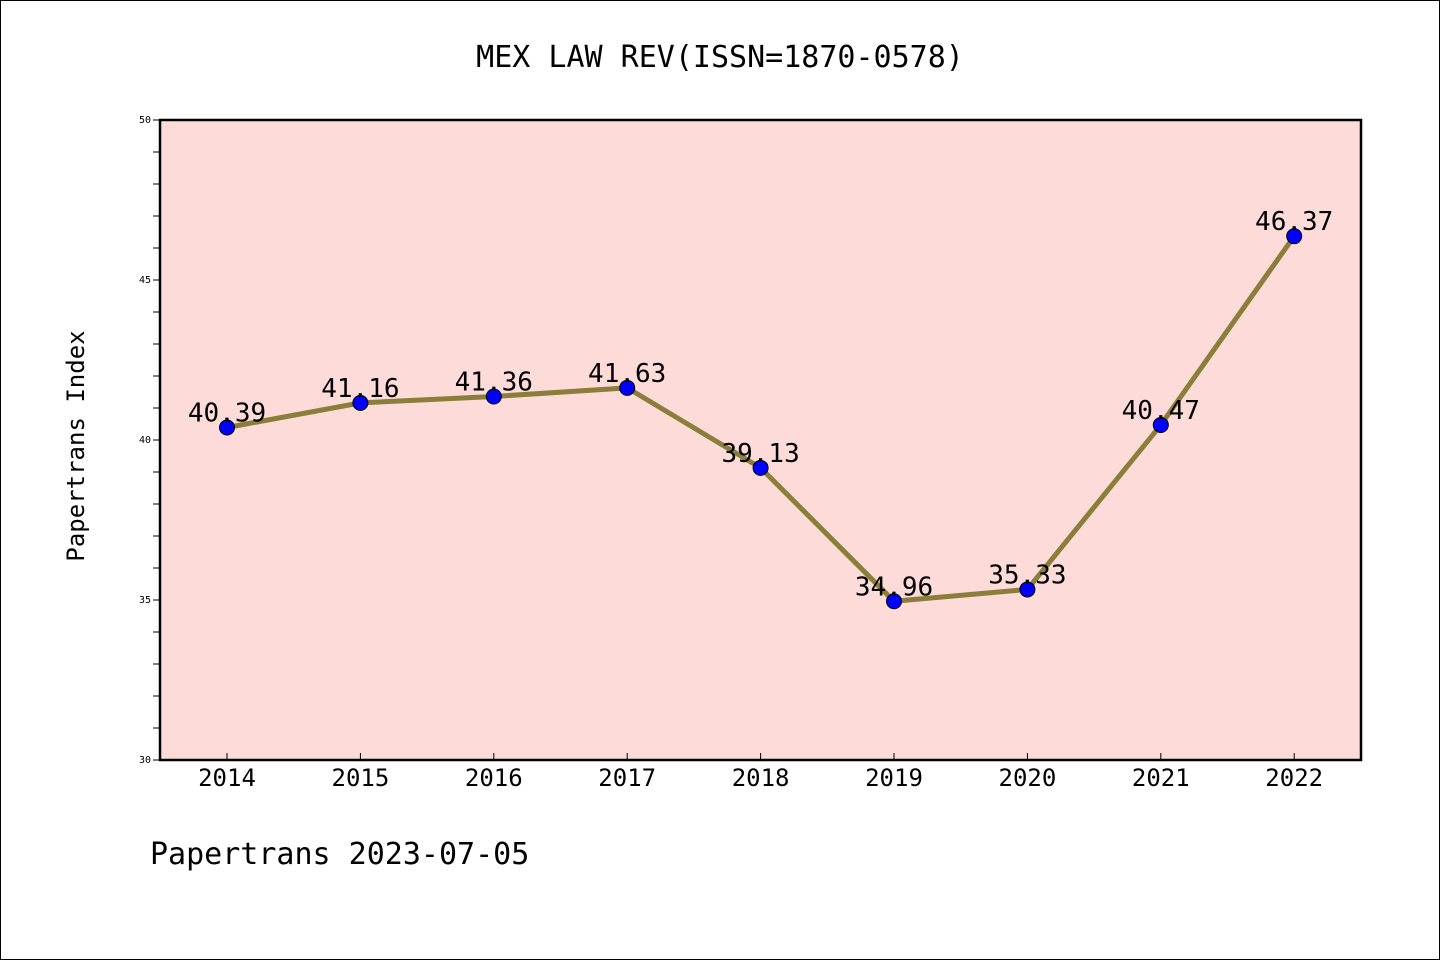 This screenshot has height=960, width=1440. Describe the element at coordinates (1161, 411) in the screenshot. I see `data-label: 40.47` at that location.